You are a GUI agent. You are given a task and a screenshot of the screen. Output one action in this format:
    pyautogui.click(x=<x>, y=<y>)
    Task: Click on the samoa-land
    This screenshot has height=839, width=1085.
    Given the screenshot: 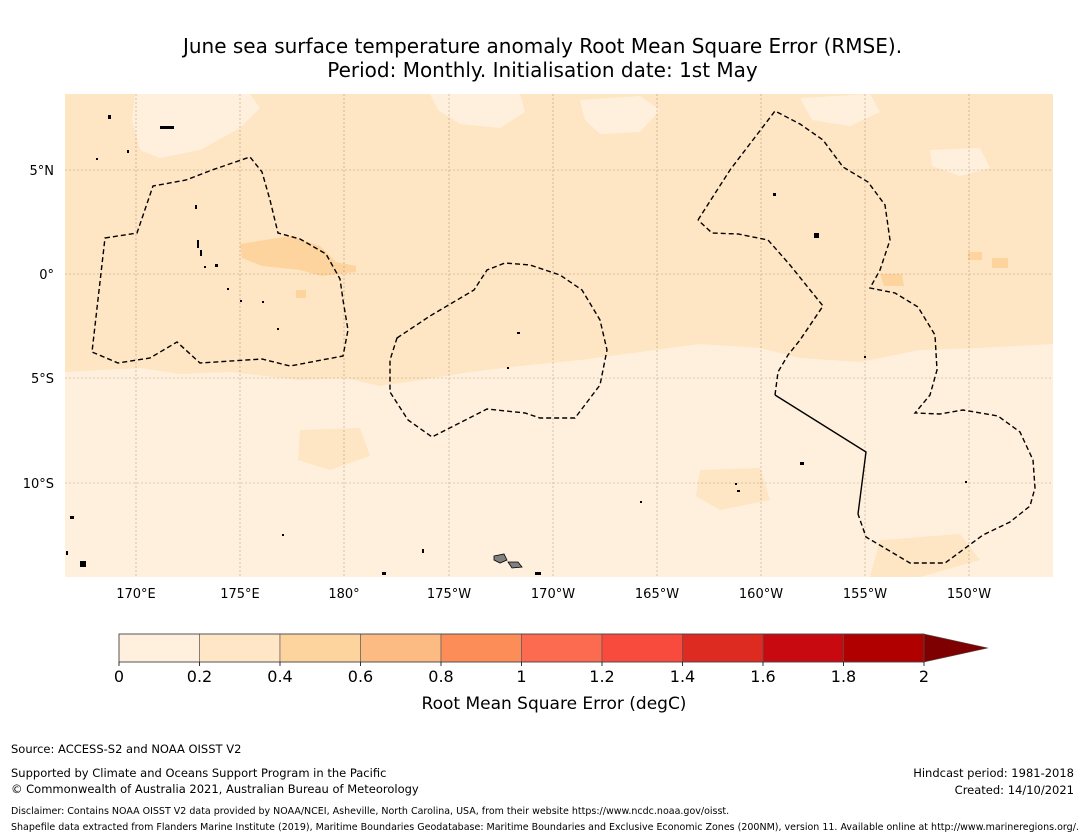 What is the action you would take?
    pyautogui.click(x=508, y=561)
    